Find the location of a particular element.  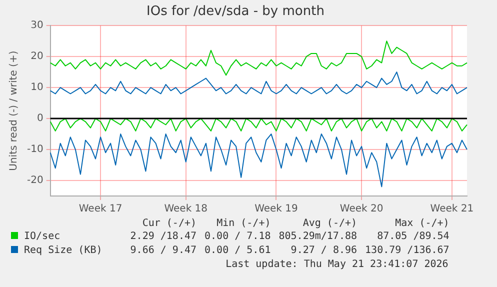

text: 0.00 / 7.18 is located at coordinates (237, 237).